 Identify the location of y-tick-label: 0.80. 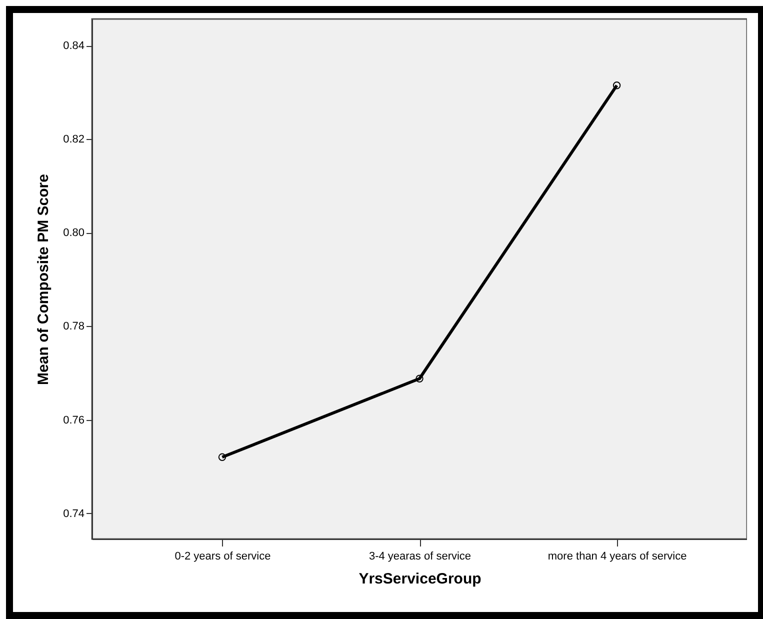
(73, 233).